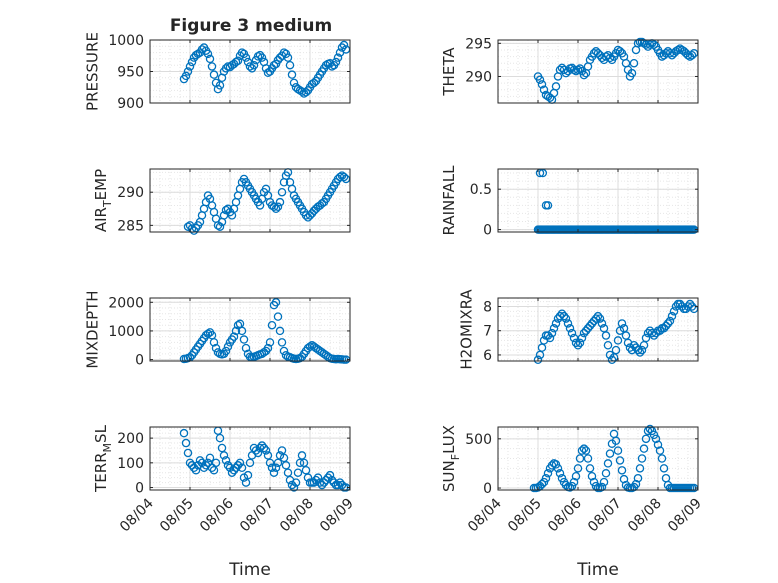 The width and height of the screenshot is (778, 583). What do you see at coordinates (103, 458) in the screenshot?
I see `y-axis-label: TERRMSL` at bounding box center [103, 458].